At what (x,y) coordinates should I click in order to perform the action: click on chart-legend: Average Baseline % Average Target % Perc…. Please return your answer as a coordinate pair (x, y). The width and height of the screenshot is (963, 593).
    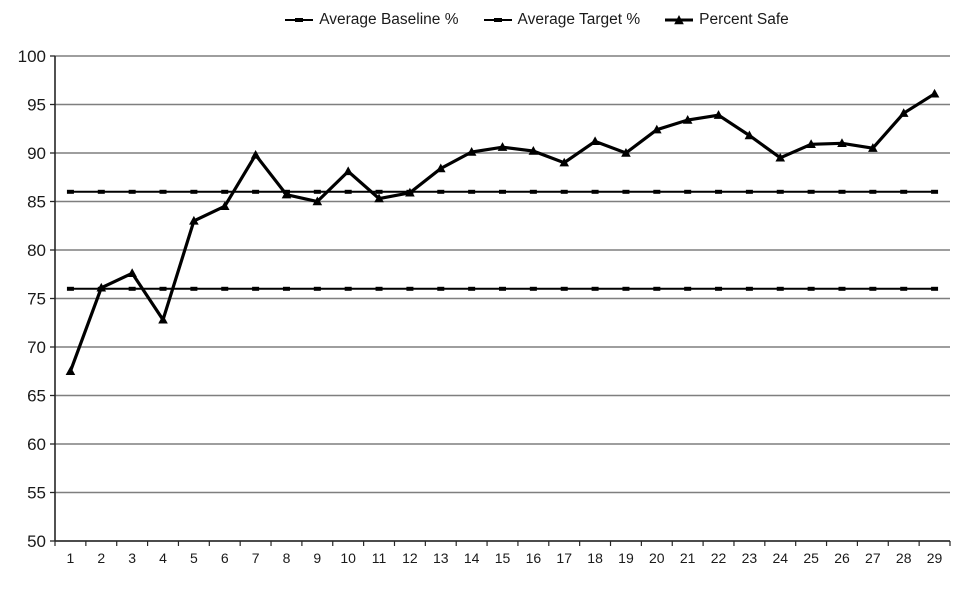
    Looking at the image, I should click on (509, 20).